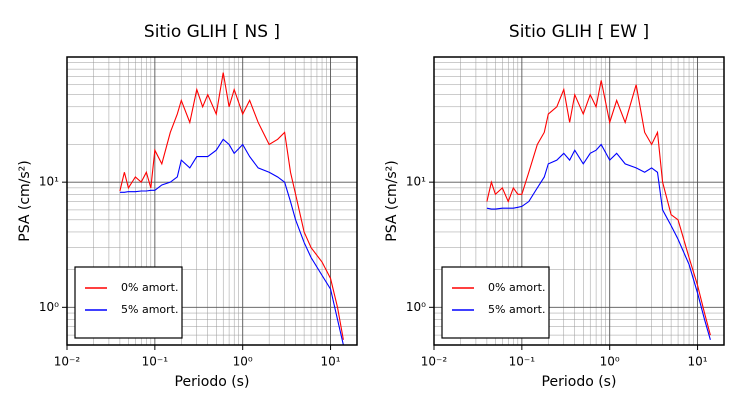 The image size is (730, 400). I want to click on chart-title: Sitio GLIH [ NS ], so click(212, 32).